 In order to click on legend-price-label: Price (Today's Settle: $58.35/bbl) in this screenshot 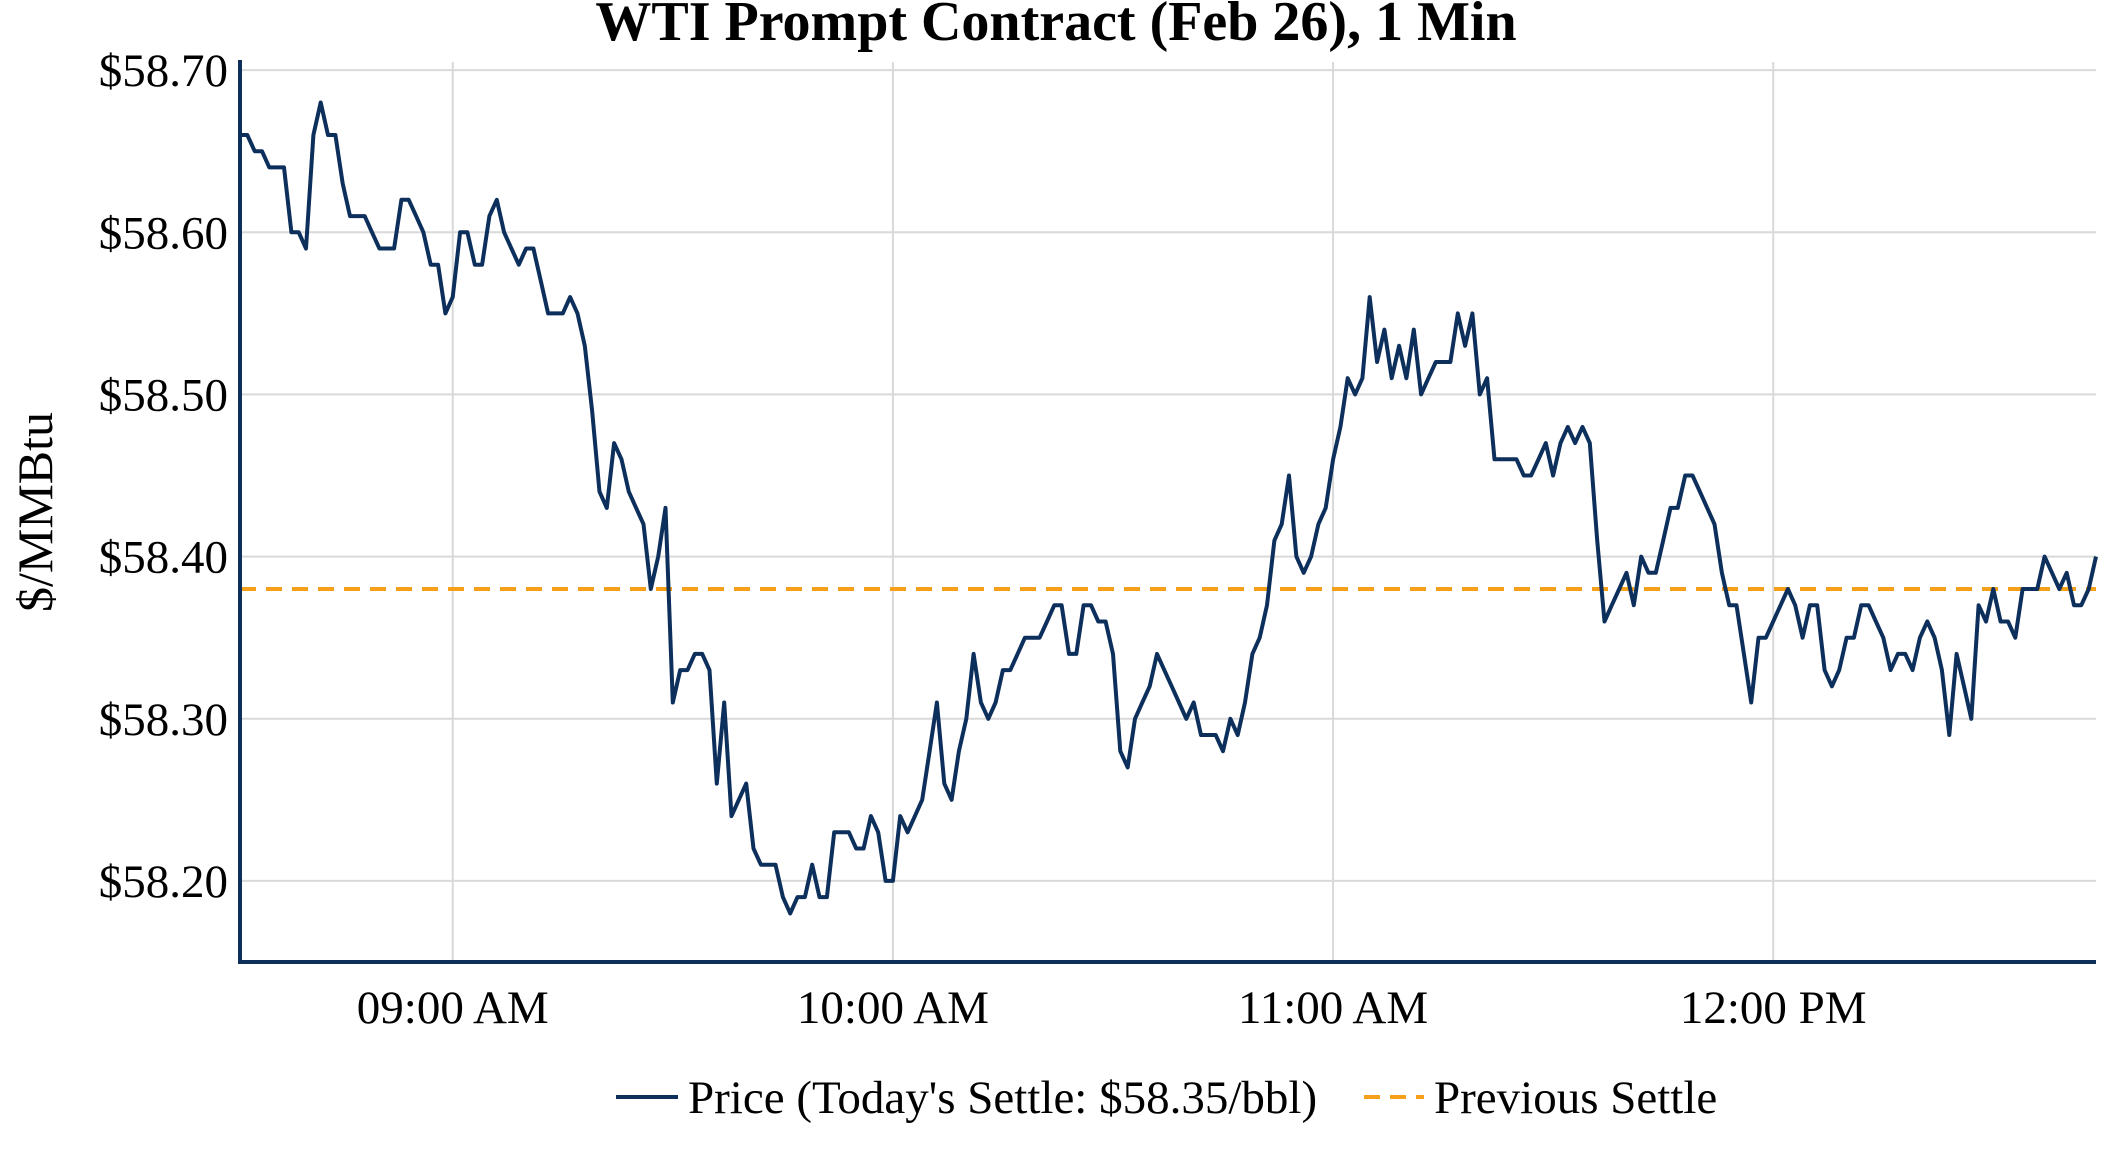, I will do `click(1002, 1098)`.